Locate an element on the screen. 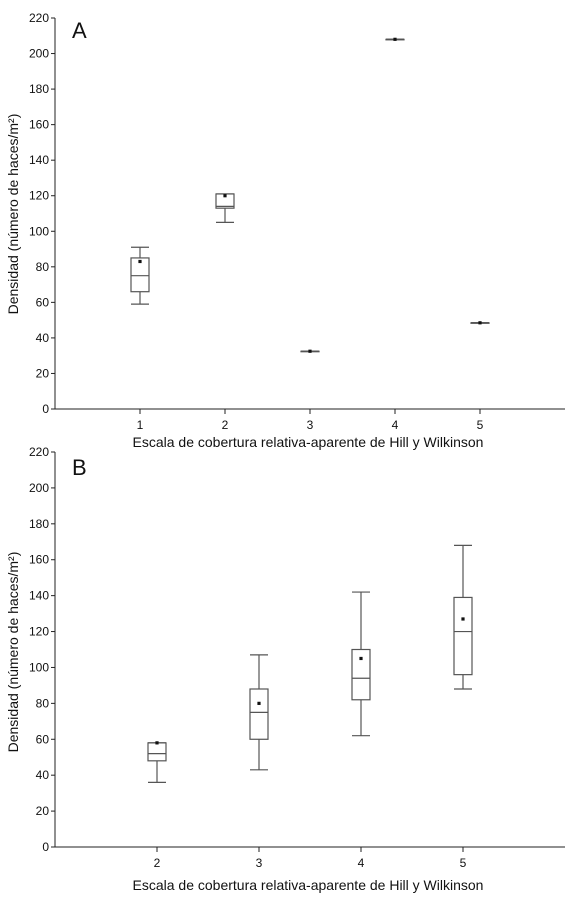 The width and height of the screenshot is (576, 897). panel-b-y-tick-label: 20 is located at coordinates (43, 811).